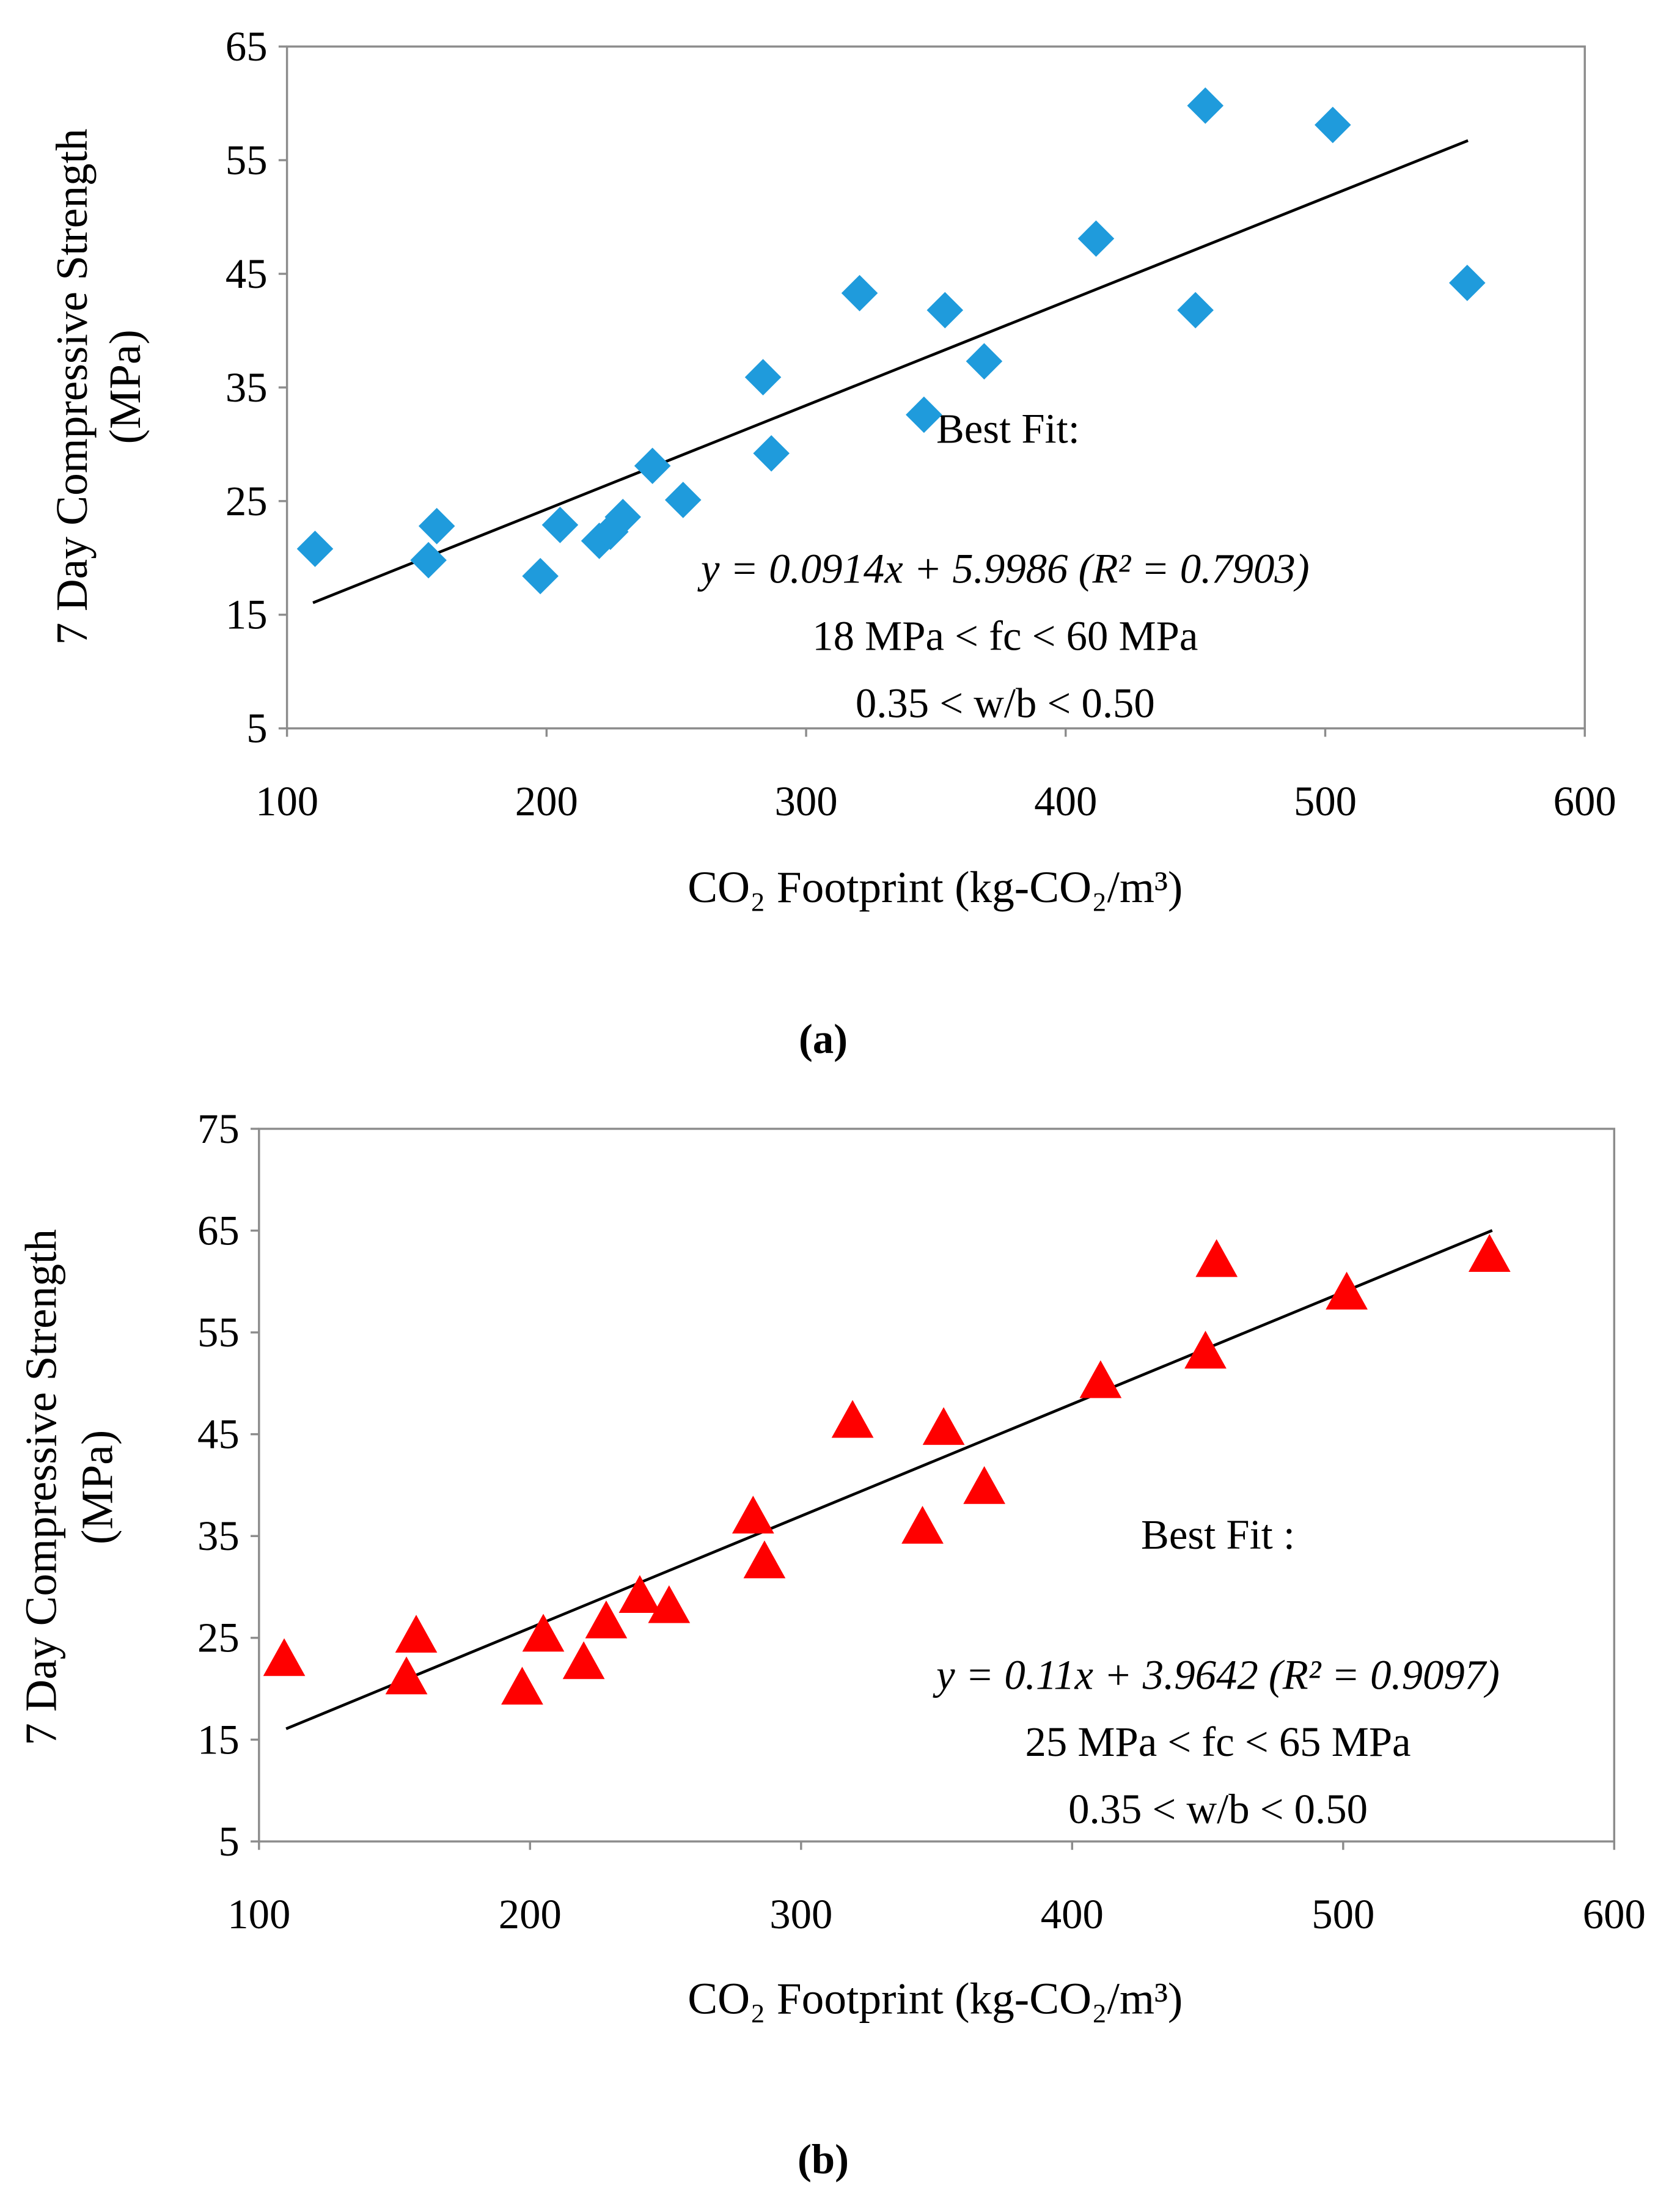 The width and height of the screenshot is (1680, 2210). Describe the element at coordinates (823, 2159) in the screenshot. I see `caption: (b)` at that location.